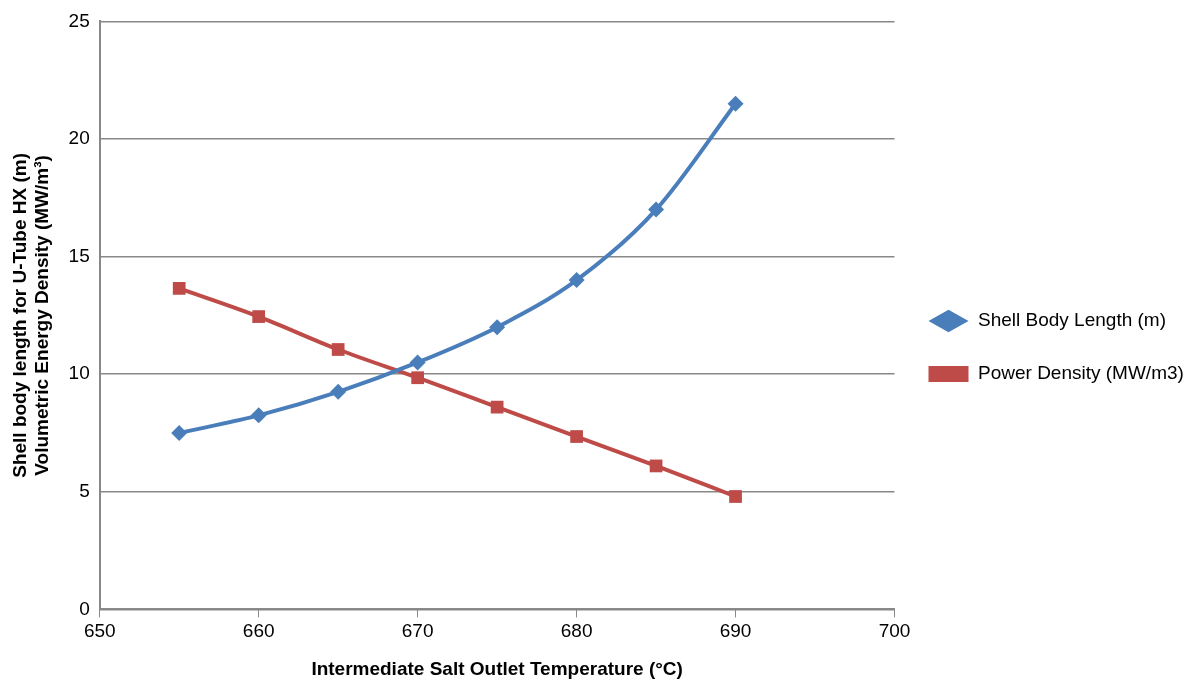  What do you see at coordinates (84, 491) in the screenshot?
I see `y-tick-label: 5` at bounding box center [84, 491].